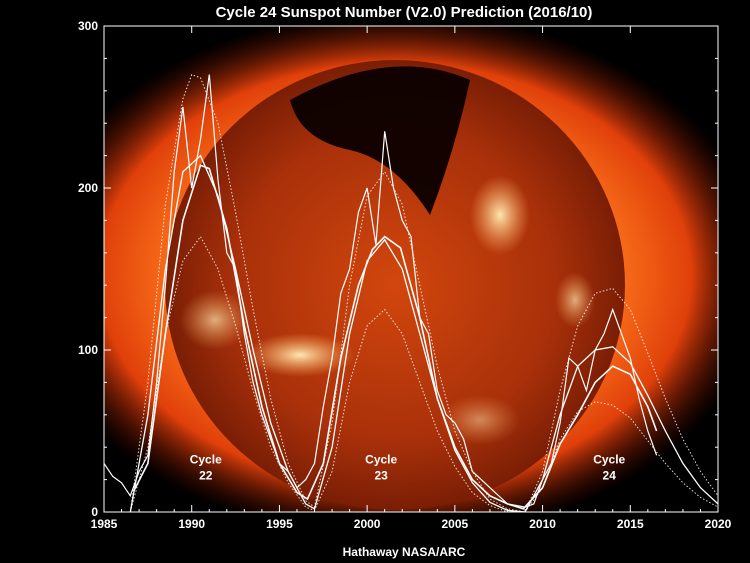  What do you see at coordinates (191, 524) in the screenshot?
I see `x-tick-label: 1990` at bounding box center [191, 524].